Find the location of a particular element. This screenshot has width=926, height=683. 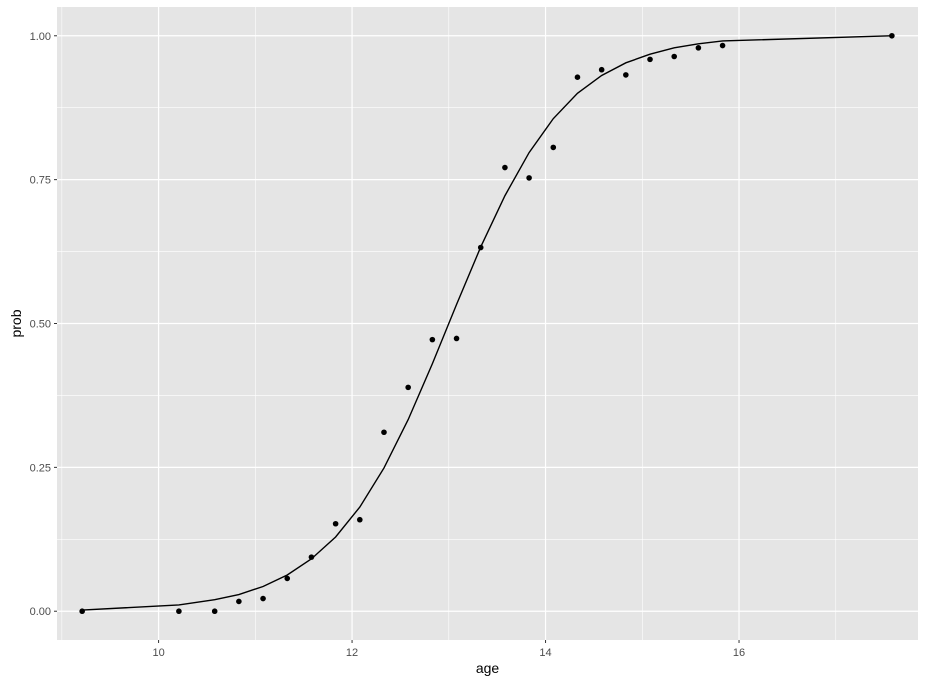

x-tick-label: 10 is located at coordinates (158, 653).